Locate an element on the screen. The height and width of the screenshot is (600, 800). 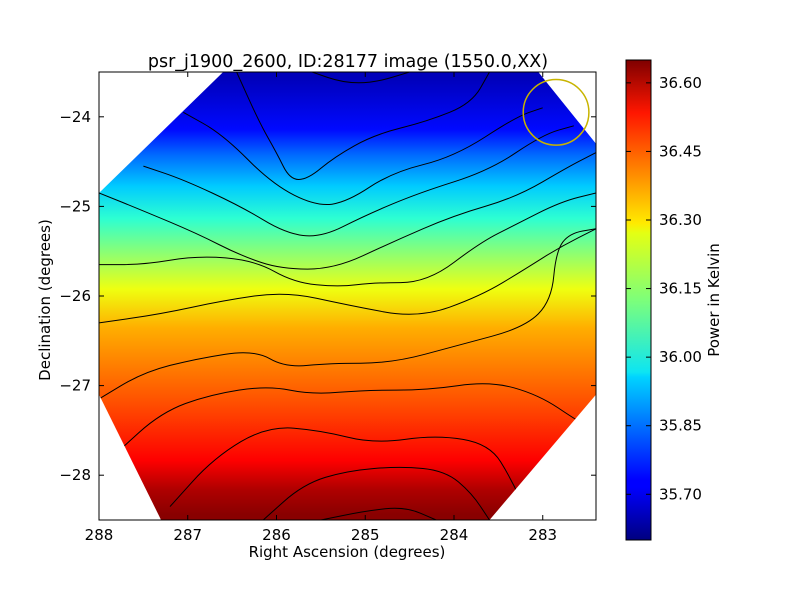
x-axis-label: Right Ascension (degrees) is located at coordinates (347, 552).